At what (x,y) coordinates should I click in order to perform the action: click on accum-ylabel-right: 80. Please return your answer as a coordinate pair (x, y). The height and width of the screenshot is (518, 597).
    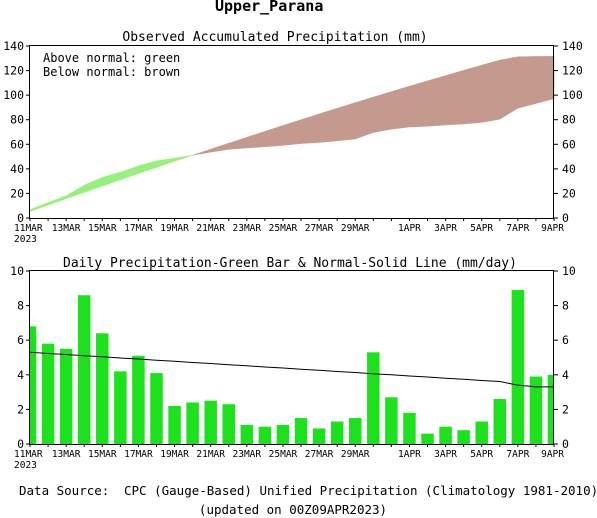
    Looking at the image, I should click on (569, 120).